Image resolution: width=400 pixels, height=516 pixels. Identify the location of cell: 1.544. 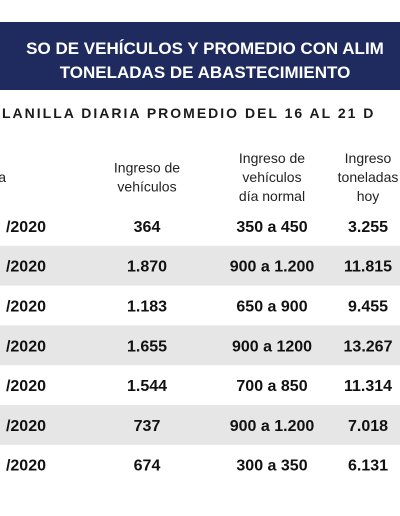
(147, 386).